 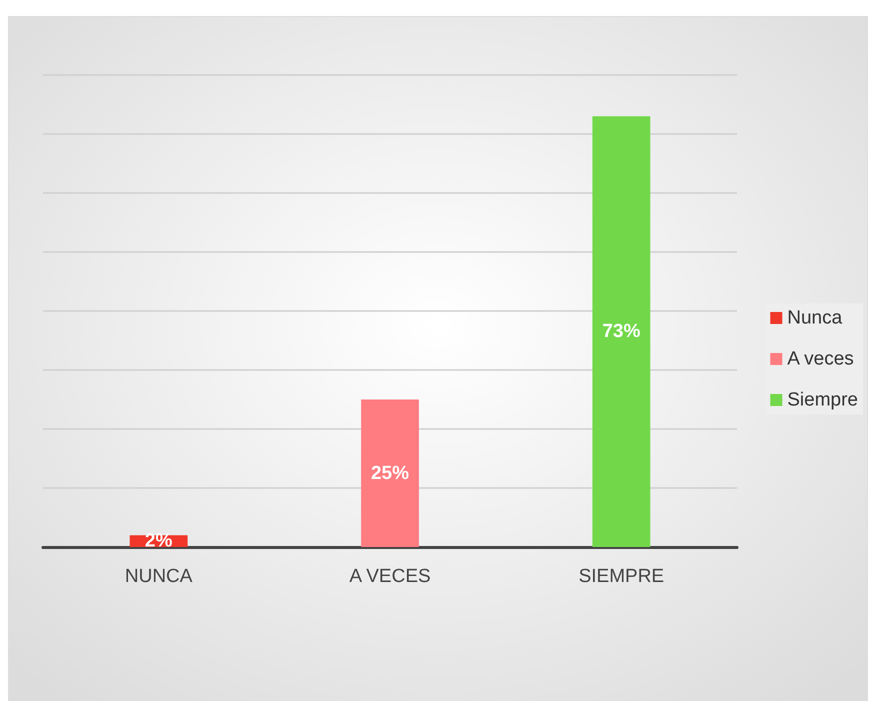 I want to click on data-label: 73%, so click(x=621, y=331).